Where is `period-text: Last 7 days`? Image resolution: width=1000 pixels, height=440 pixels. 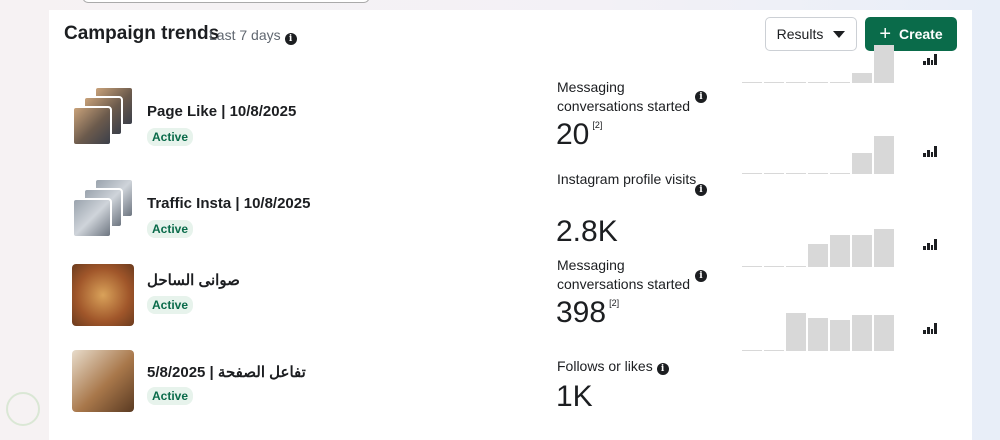
period-text: Last 7 days is located at coordinates (245, 35).